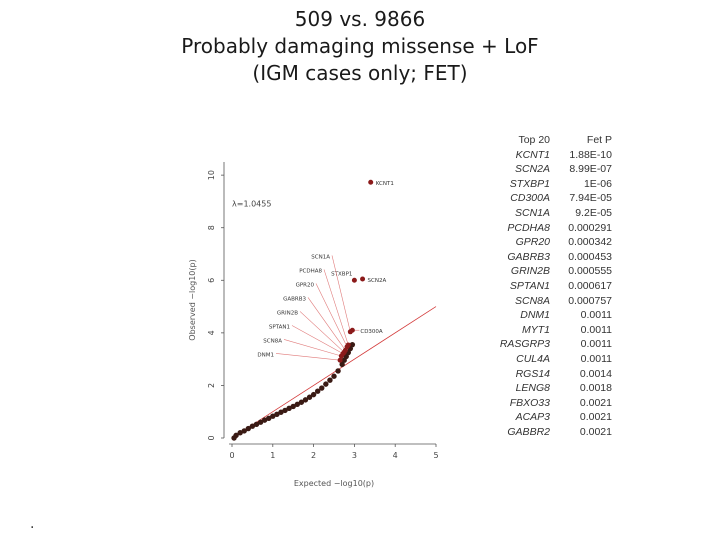 The width and height of the screenshot is (720, 540). I want to click on table-row: PCDHA8 0.000291, so click(555, 228).